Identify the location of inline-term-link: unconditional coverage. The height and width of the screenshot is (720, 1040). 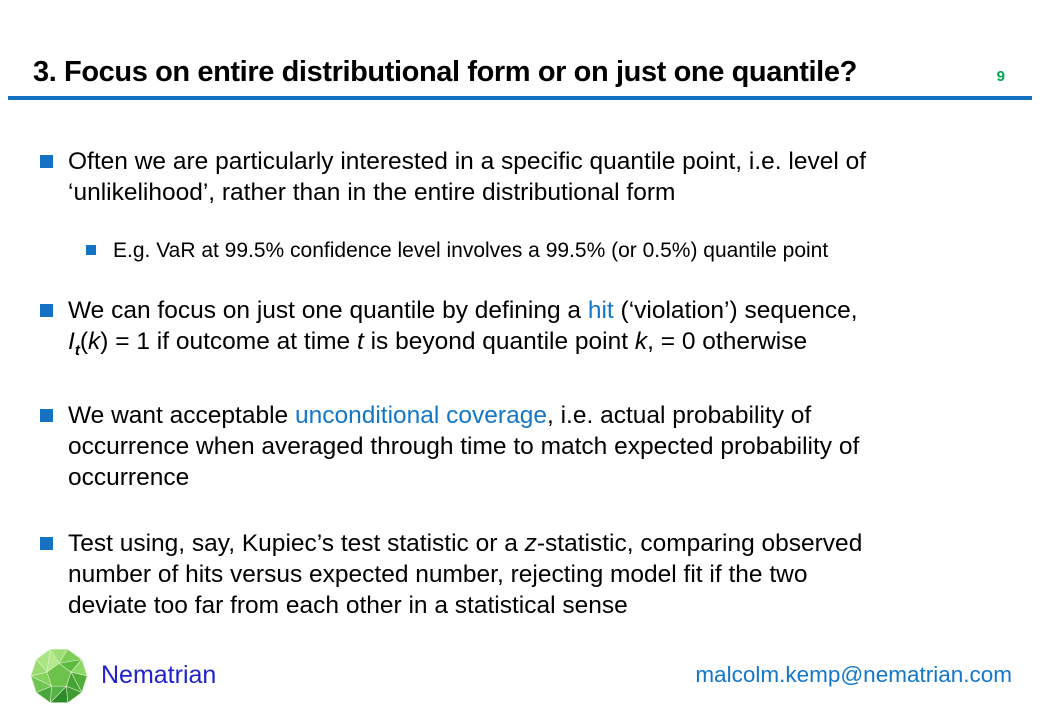
(420, 415).